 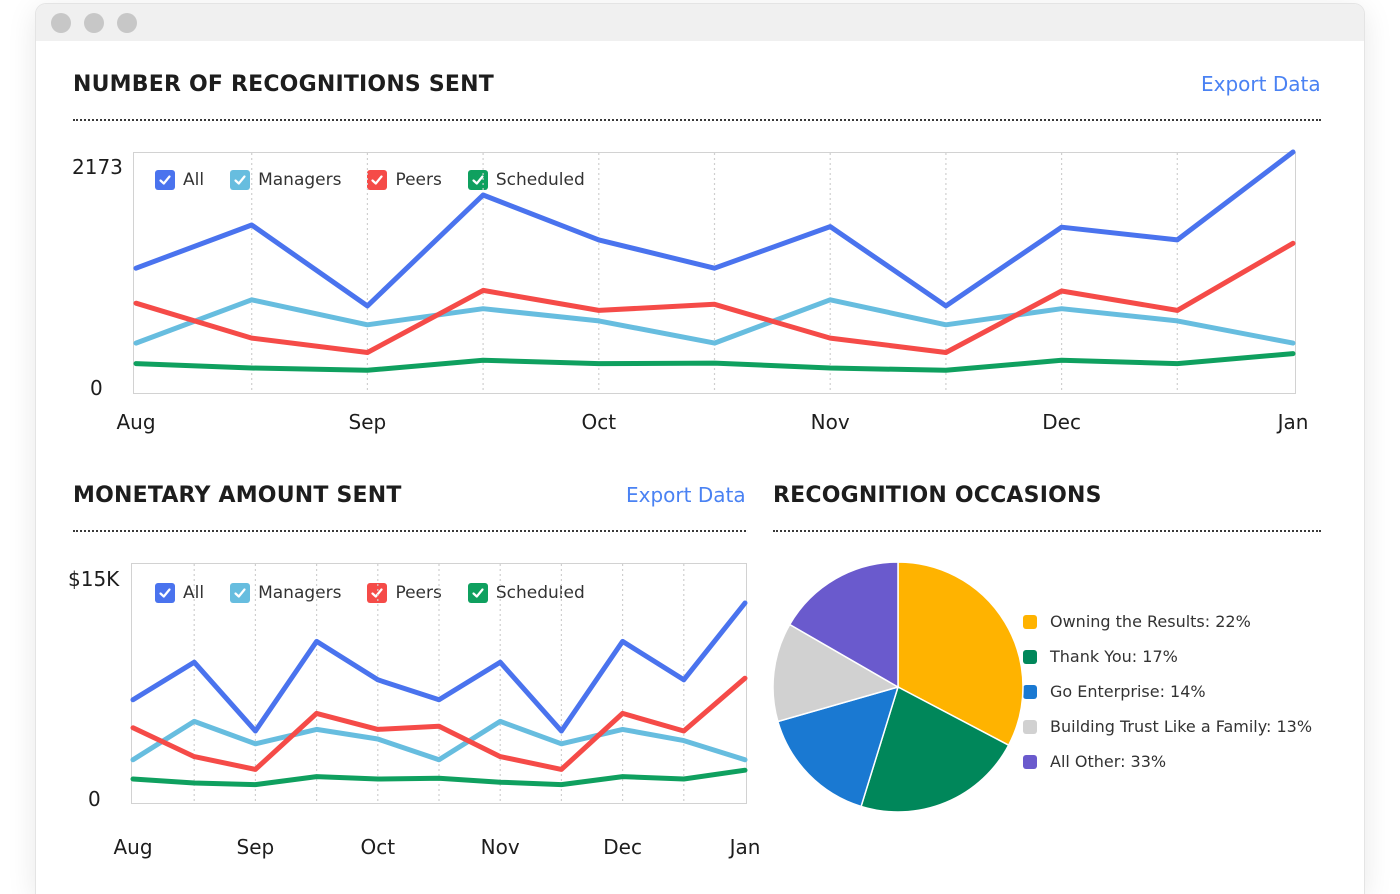 I want to click on monetary-x-tick-label: Oct, so click(x=378, y=847).